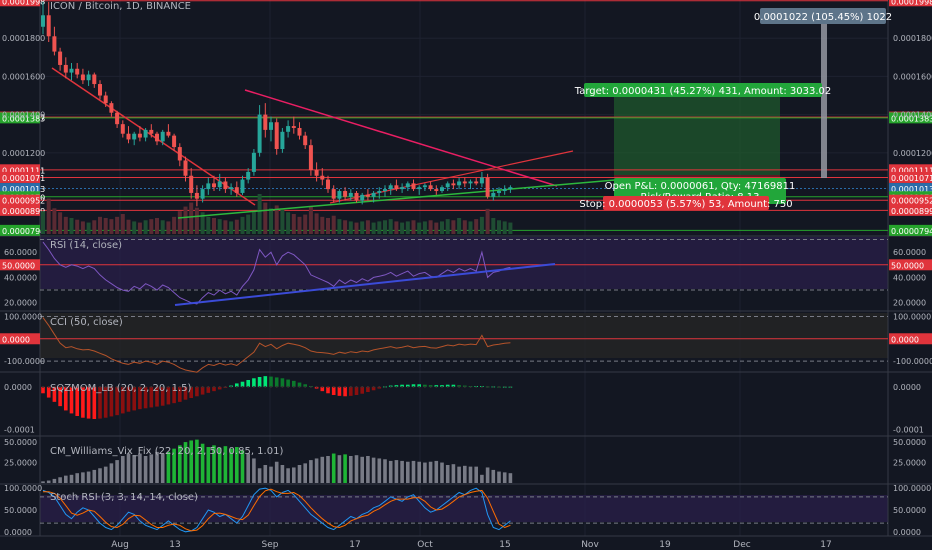  What do you see at coordinates (912, 316) in the screenshot?
I see `cci-tick-label: 100.0000` at bounding box center [912, 316].